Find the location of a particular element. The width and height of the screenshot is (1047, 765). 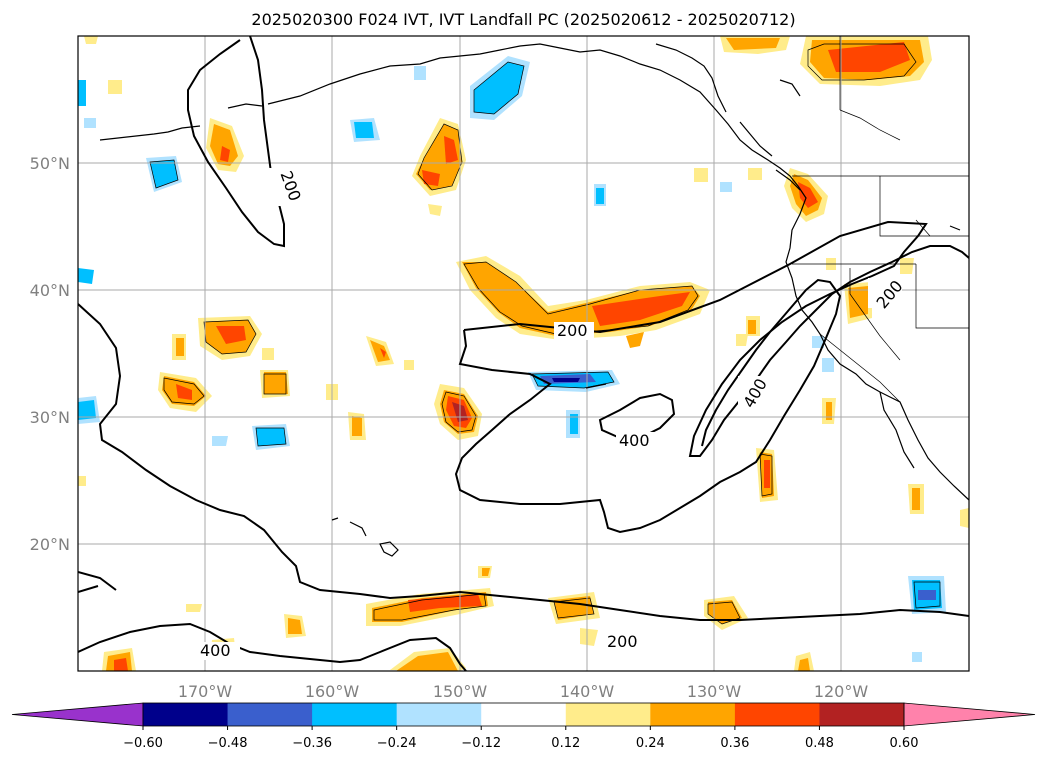

colorbar-extend-max is located at coordinates (969, 714).